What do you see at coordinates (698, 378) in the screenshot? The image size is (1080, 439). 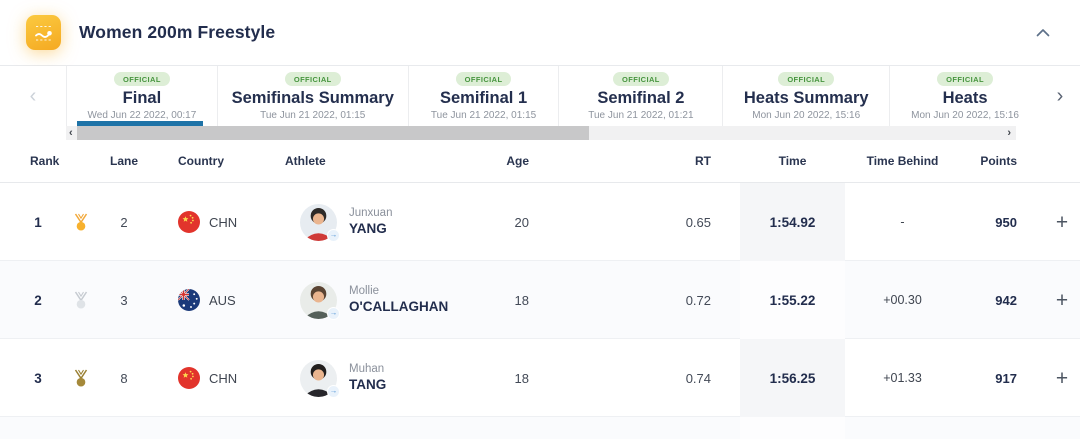 I see `rt-value: 0.74` at bounding box center [698, 378].